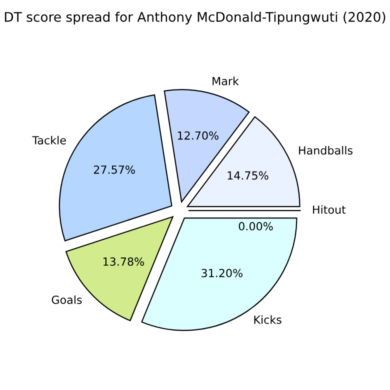  What do you see at coordinates (255, 226) in the screenshot?
I see `text: 0.00%` at bounding box center [255, 226].